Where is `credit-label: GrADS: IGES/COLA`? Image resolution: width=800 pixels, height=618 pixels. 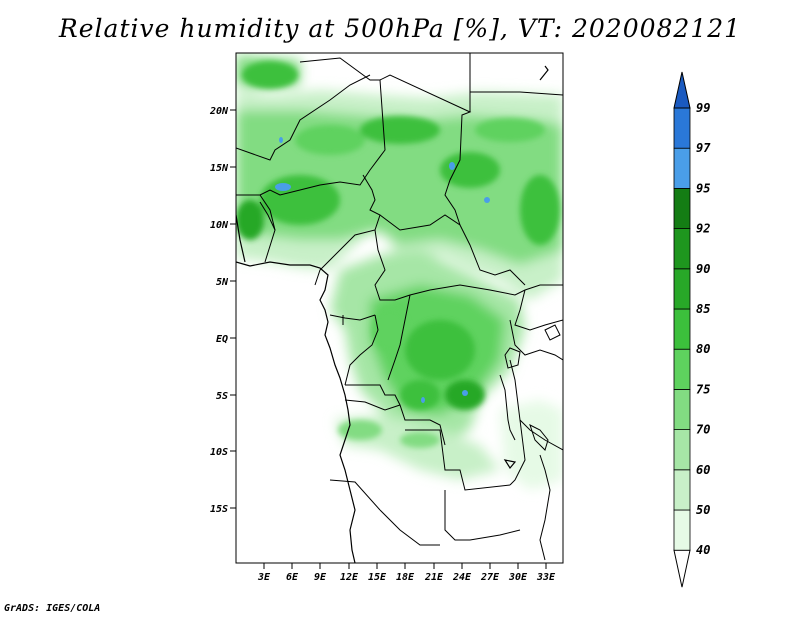 credit-label: GrADS: IGES/COLA is located at coordinates (52, 608).